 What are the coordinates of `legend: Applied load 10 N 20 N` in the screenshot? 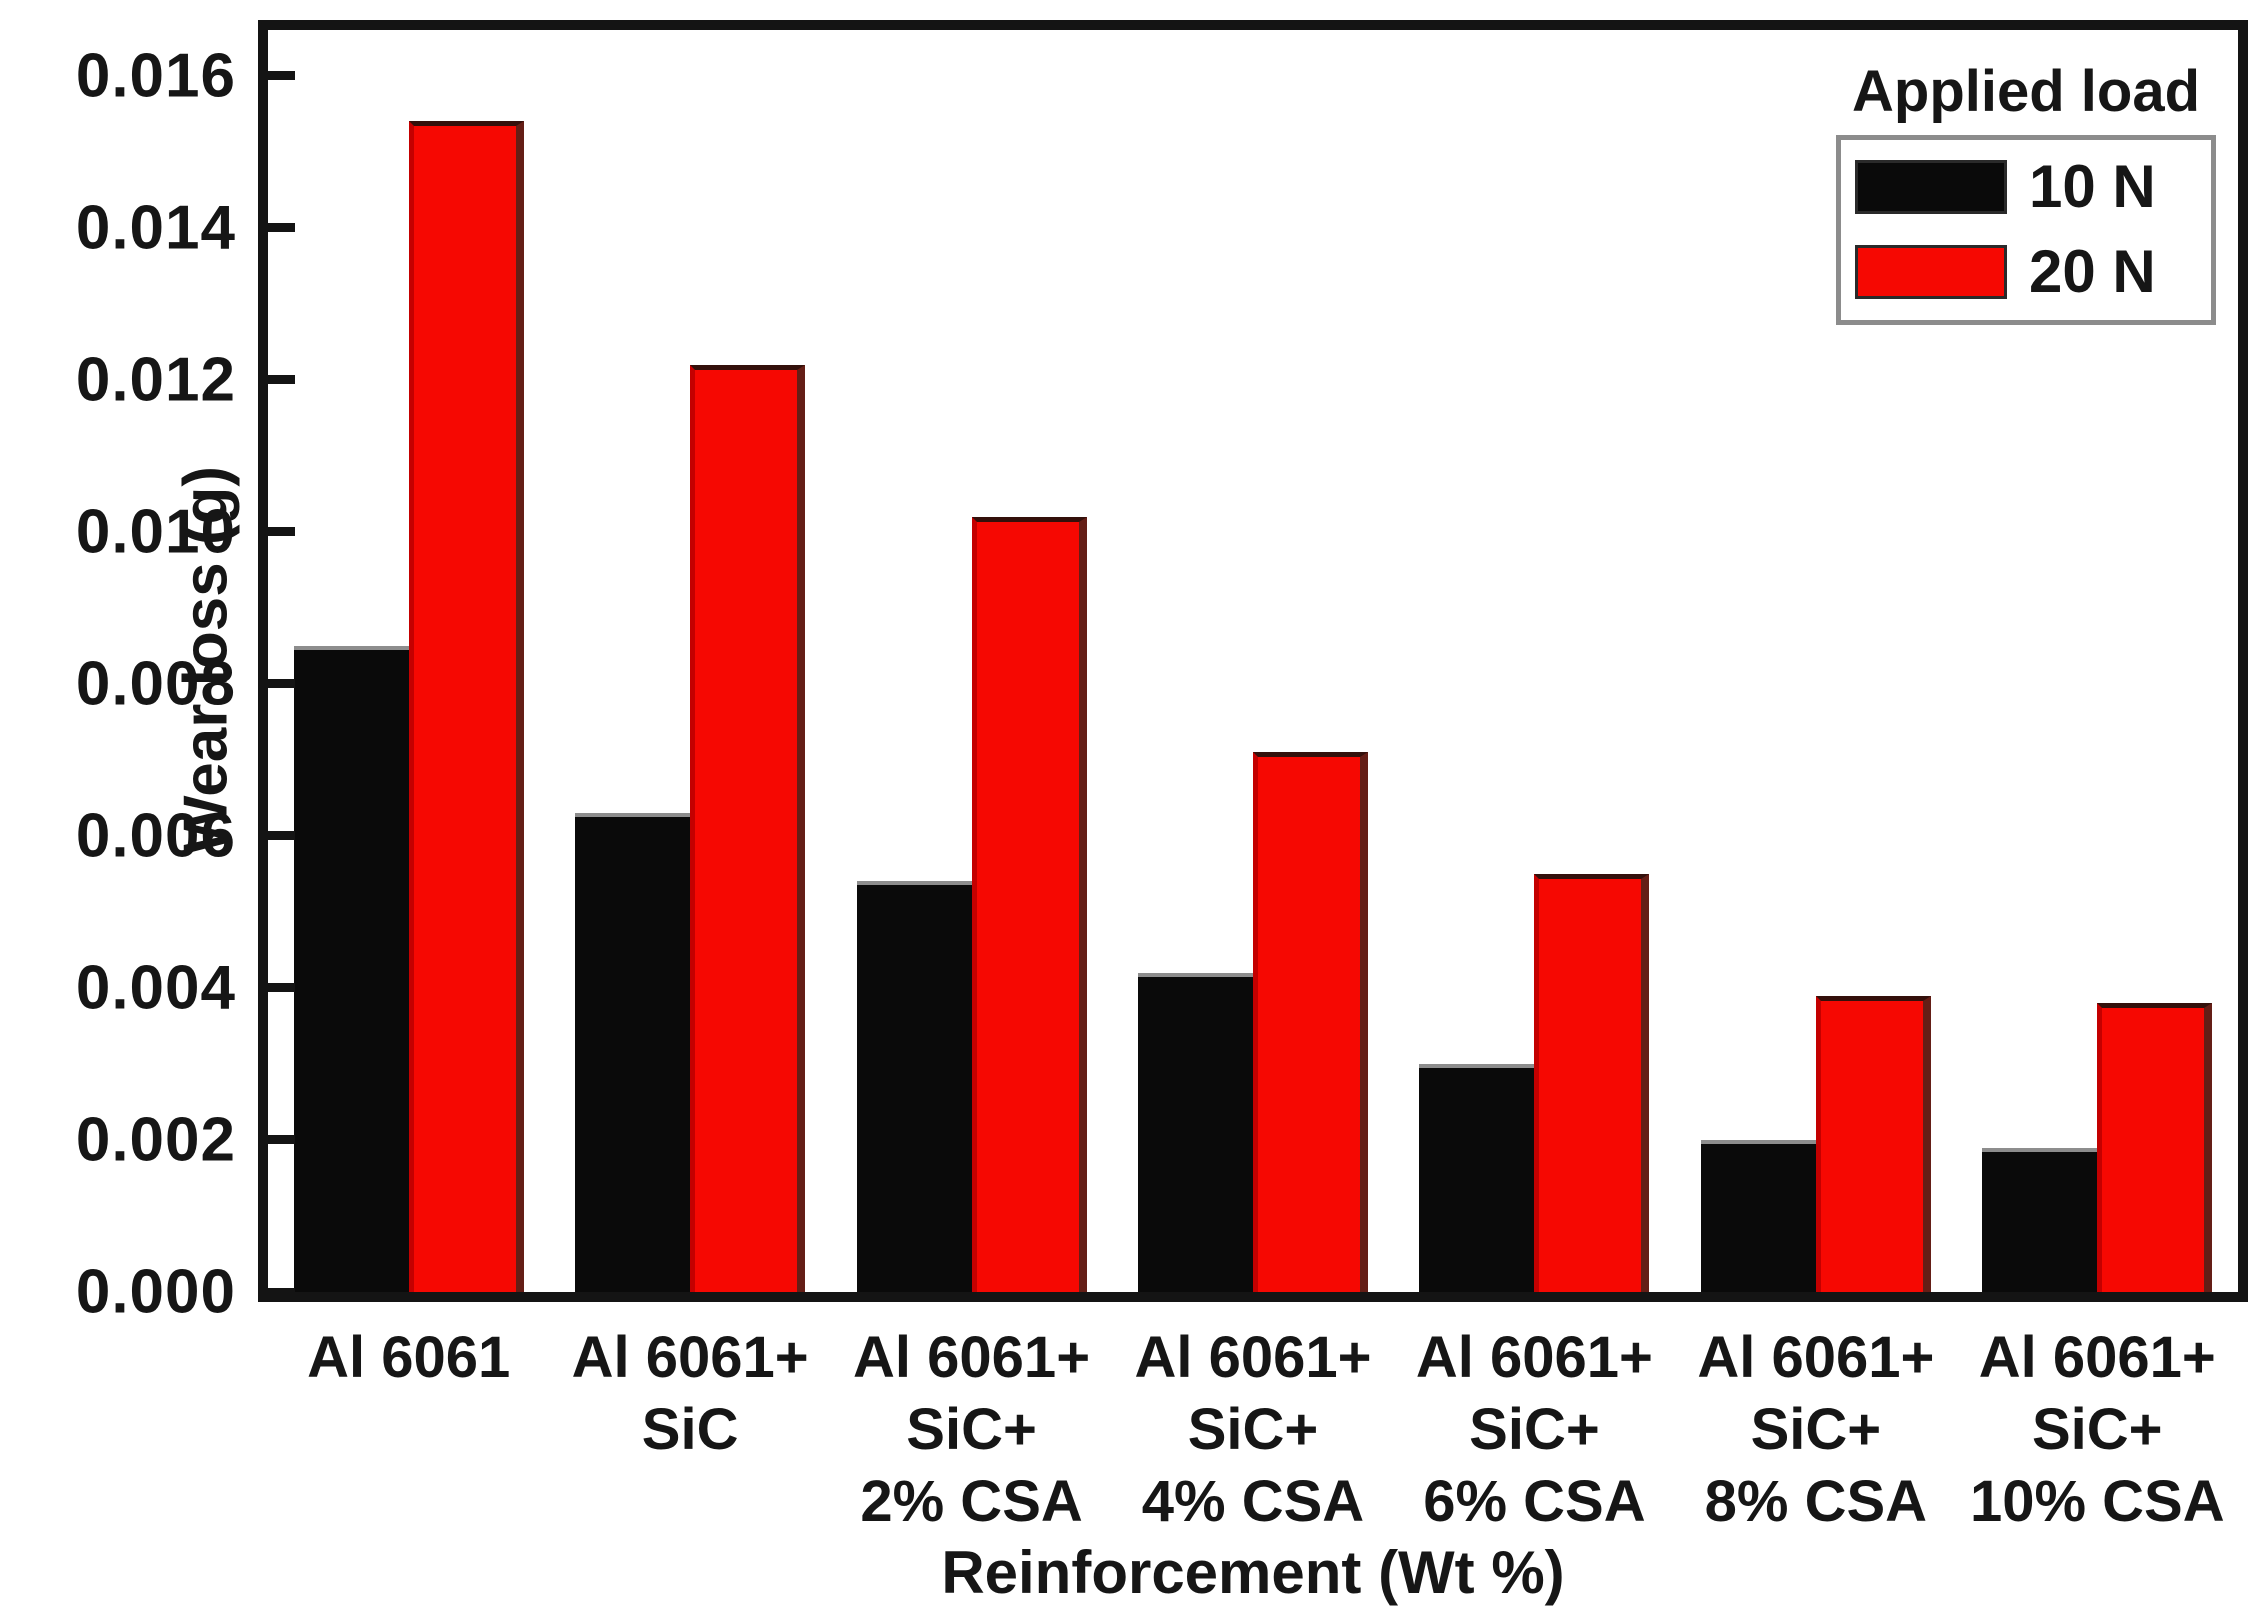 It's located at (2026, 191).